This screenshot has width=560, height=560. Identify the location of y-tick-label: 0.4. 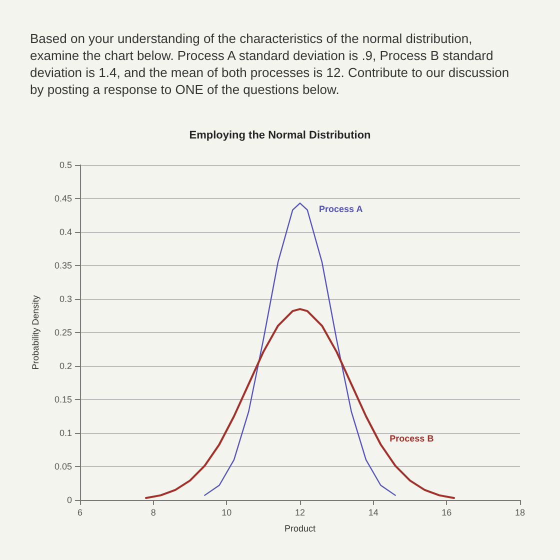
(65, 232).